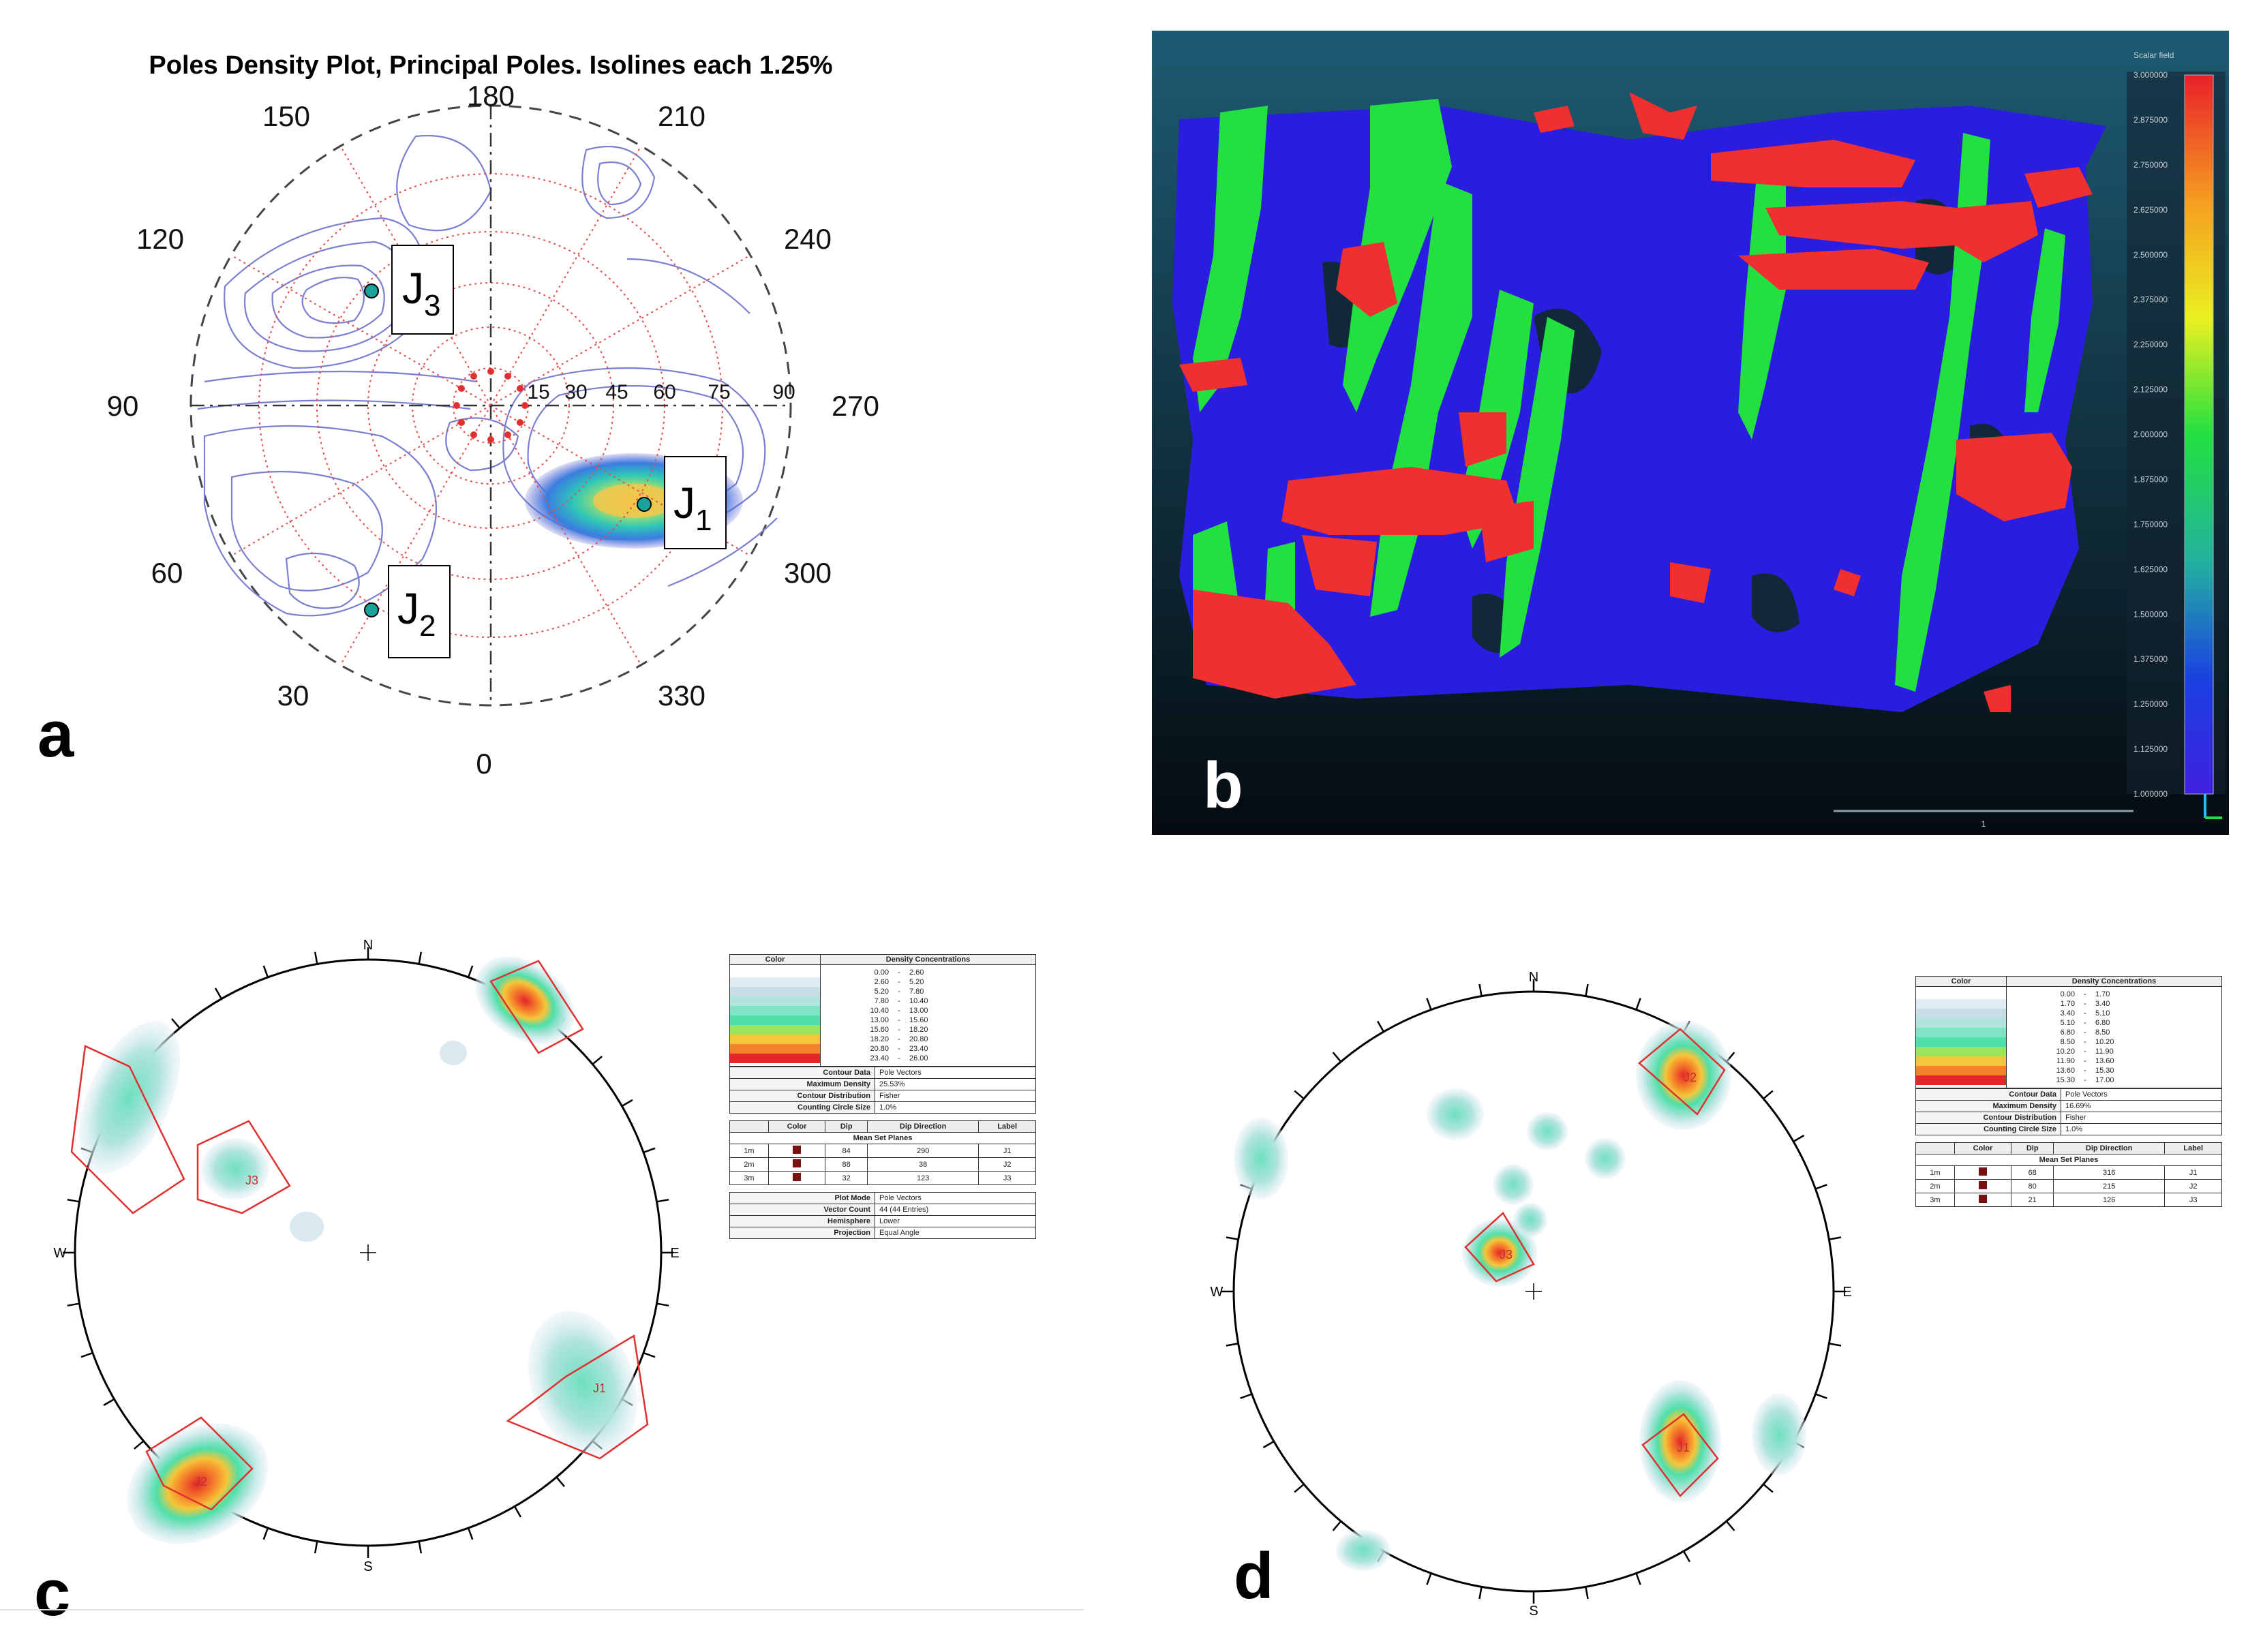 The image size is (2263, 1652). I want to click on density-blob-d, so click(1547, 1131).